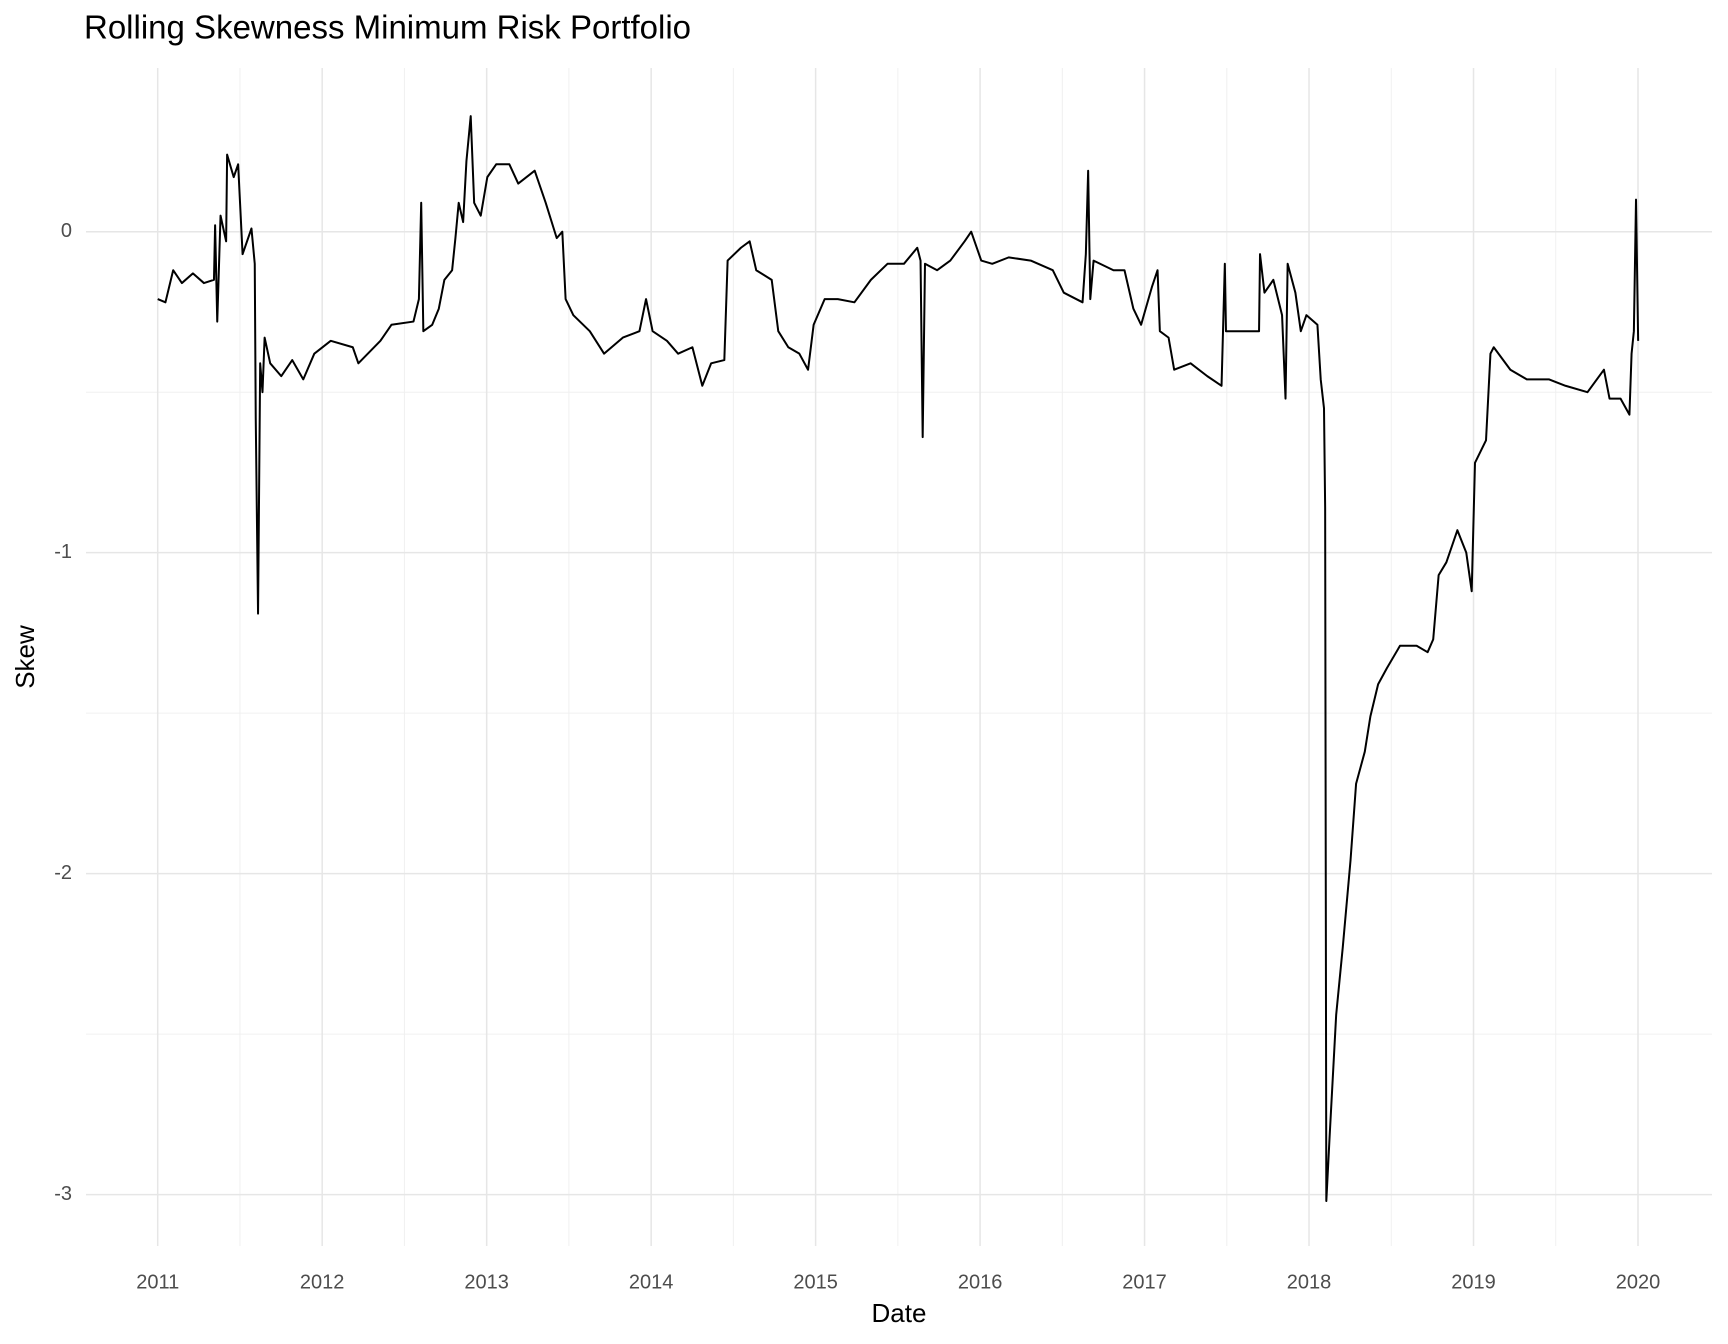 This screenshot has height=1344, width=1728. What do you see at coordinates (66, 231) in the screenshot?
I see `y-tick-label: 0` at bounding box center [66, 231].